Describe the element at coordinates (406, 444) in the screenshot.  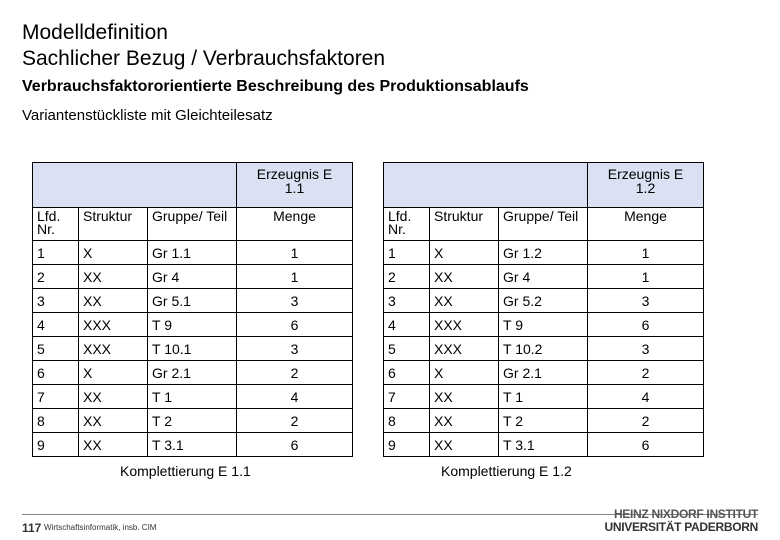
I see `cell-lfd-nr: 9` at that location.